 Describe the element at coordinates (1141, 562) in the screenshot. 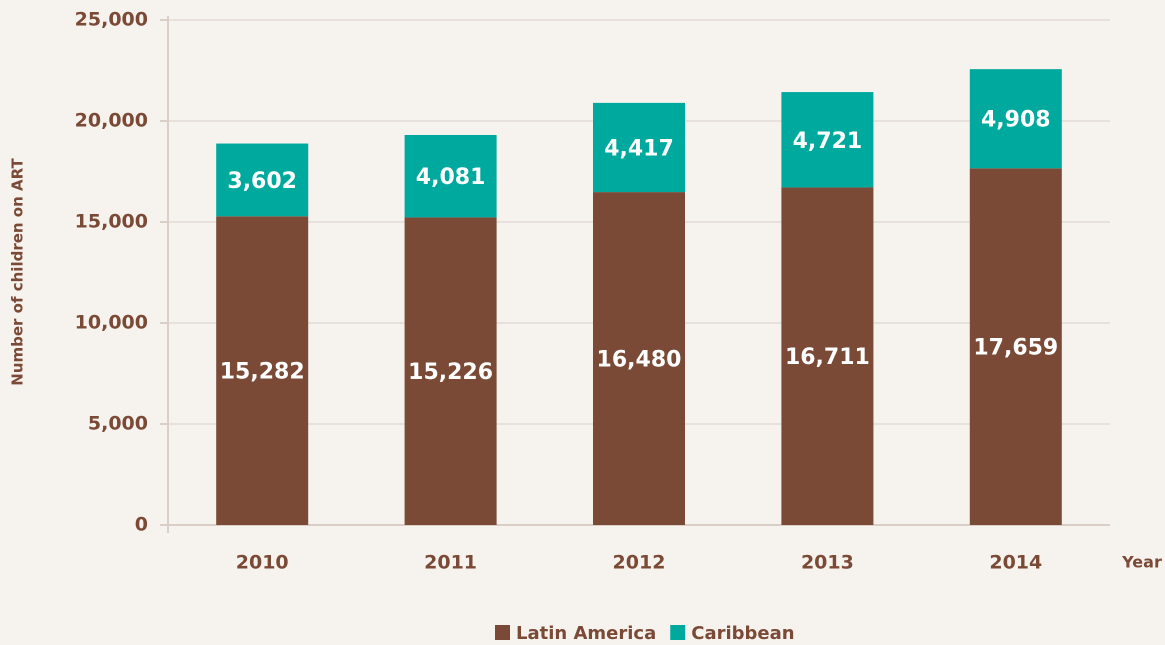

I see `x-axis-label: Year` at that location.